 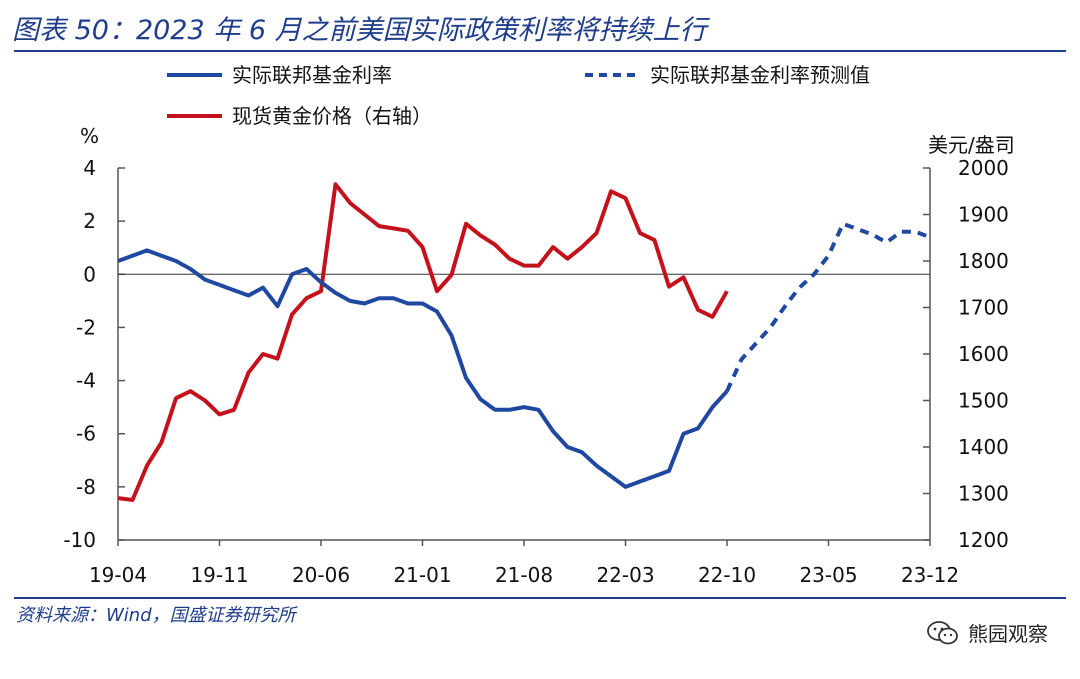 I want to click on x-axis-tick-label: 21-08, so click(x=524, y=575).